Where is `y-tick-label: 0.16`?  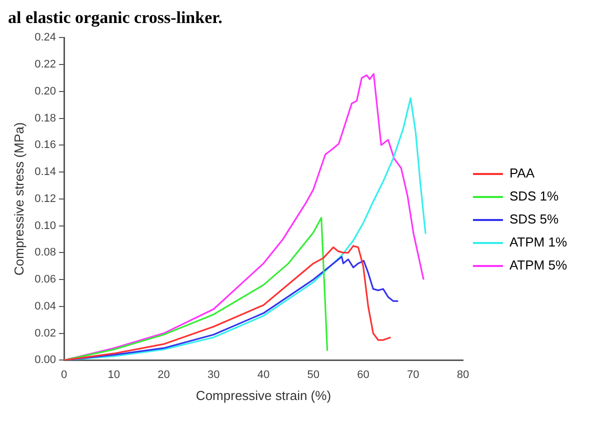 y-tick-label: 0.16 is located at coordinates (45, 145).